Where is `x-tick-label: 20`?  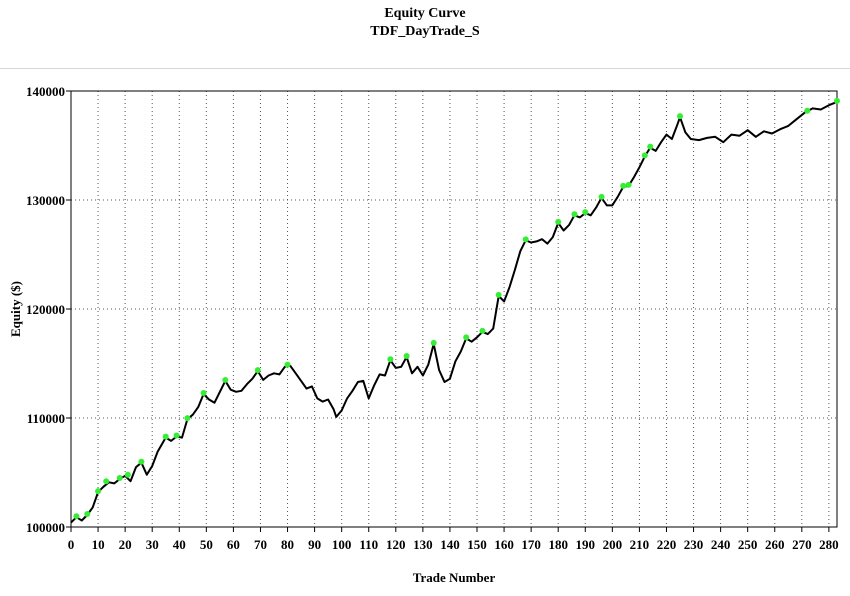
x-tick-label: 20 is located at coordinates (125, 544).